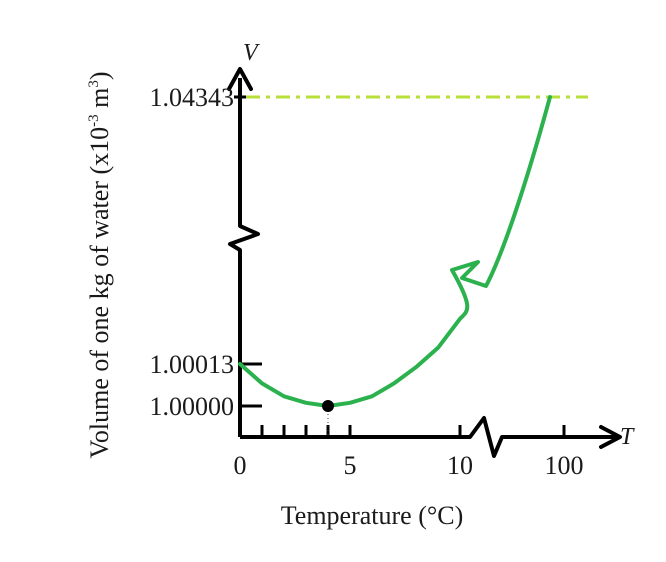  What do you see at coordinates (240, 465) in the screenshot?
I see `x-tick-label-0: 0` at bounding box center [240, 465].